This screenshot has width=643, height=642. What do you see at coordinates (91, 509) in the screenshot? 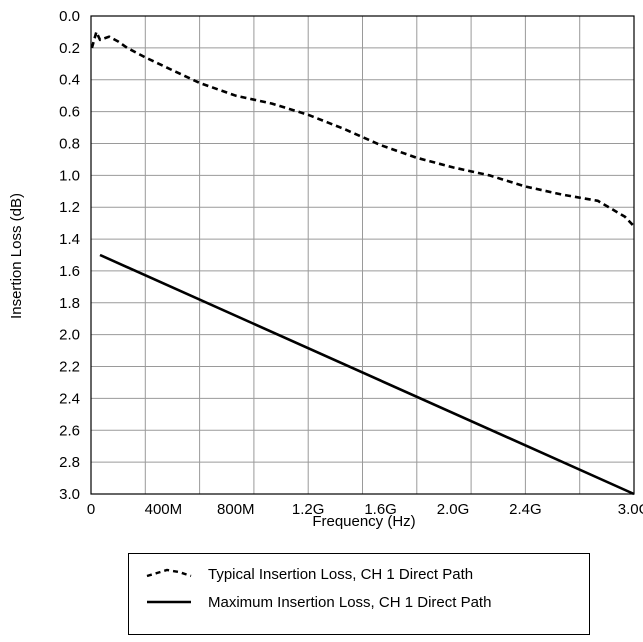
I see `x-tick-label: 0` at bounding box center [91, 509].